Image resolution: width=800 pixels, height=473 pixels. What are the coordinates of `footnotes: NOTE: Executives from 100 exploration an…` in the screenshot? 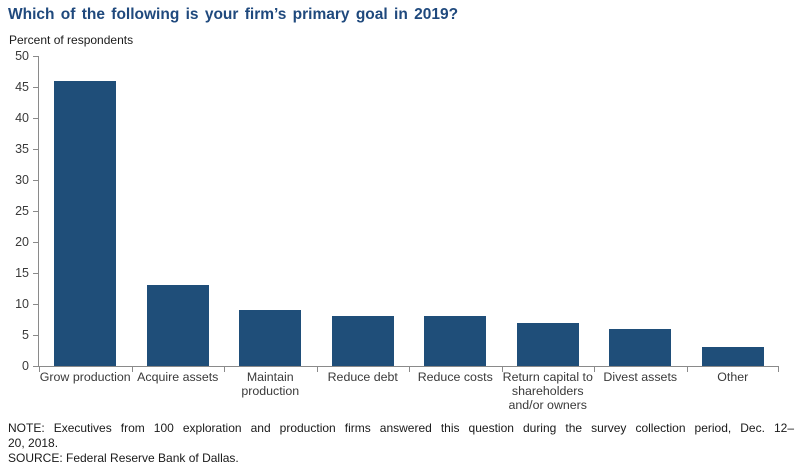 It's located at (401, 444).